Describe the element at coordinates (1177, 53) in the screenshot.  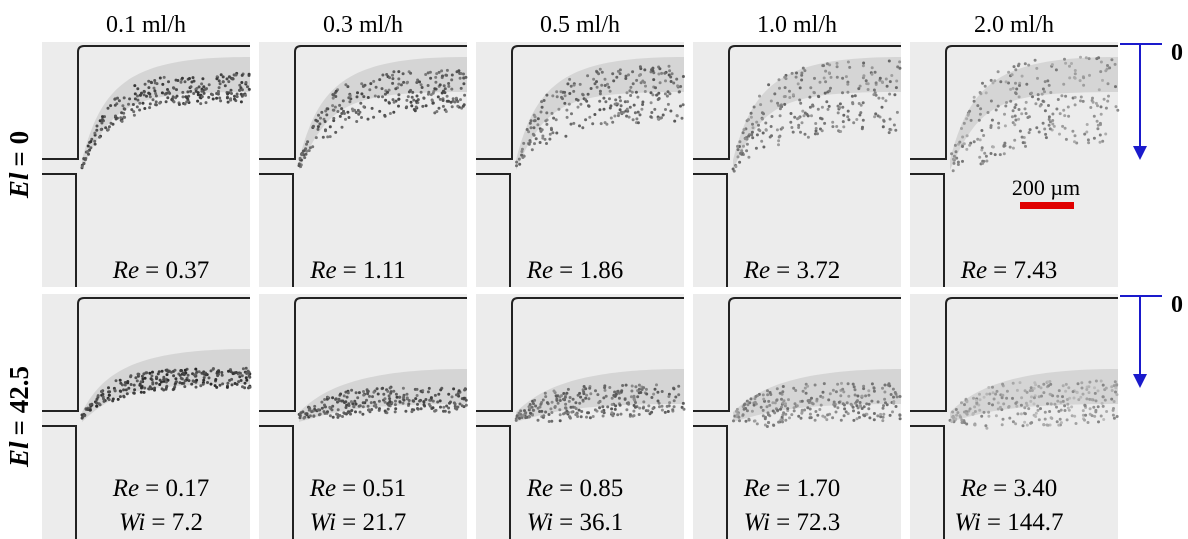
I see `arrow-label: 0` at that location.